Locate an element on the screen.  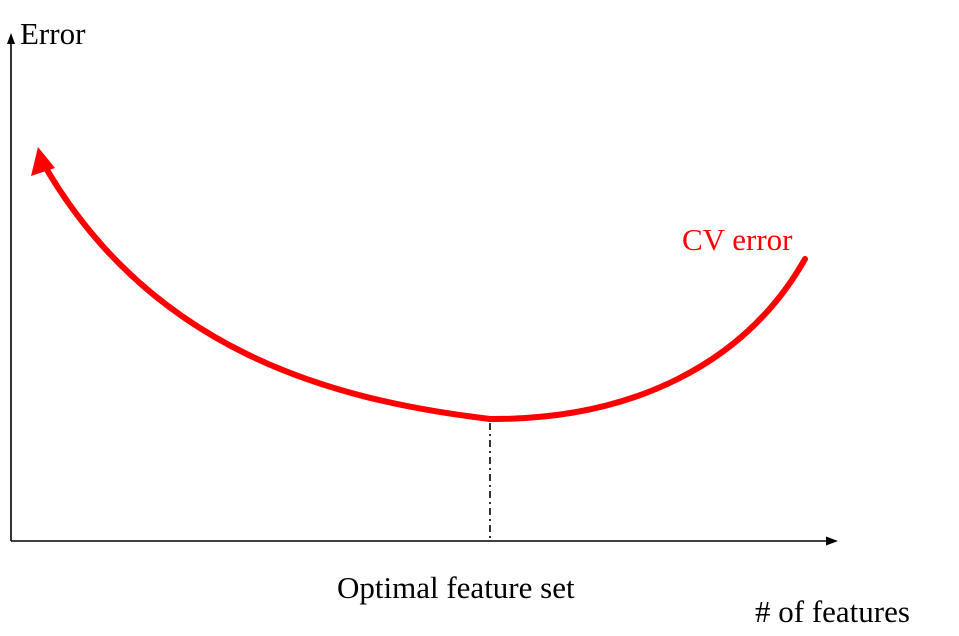
cv-error-label: CV error is located at coordinates (737, 239).